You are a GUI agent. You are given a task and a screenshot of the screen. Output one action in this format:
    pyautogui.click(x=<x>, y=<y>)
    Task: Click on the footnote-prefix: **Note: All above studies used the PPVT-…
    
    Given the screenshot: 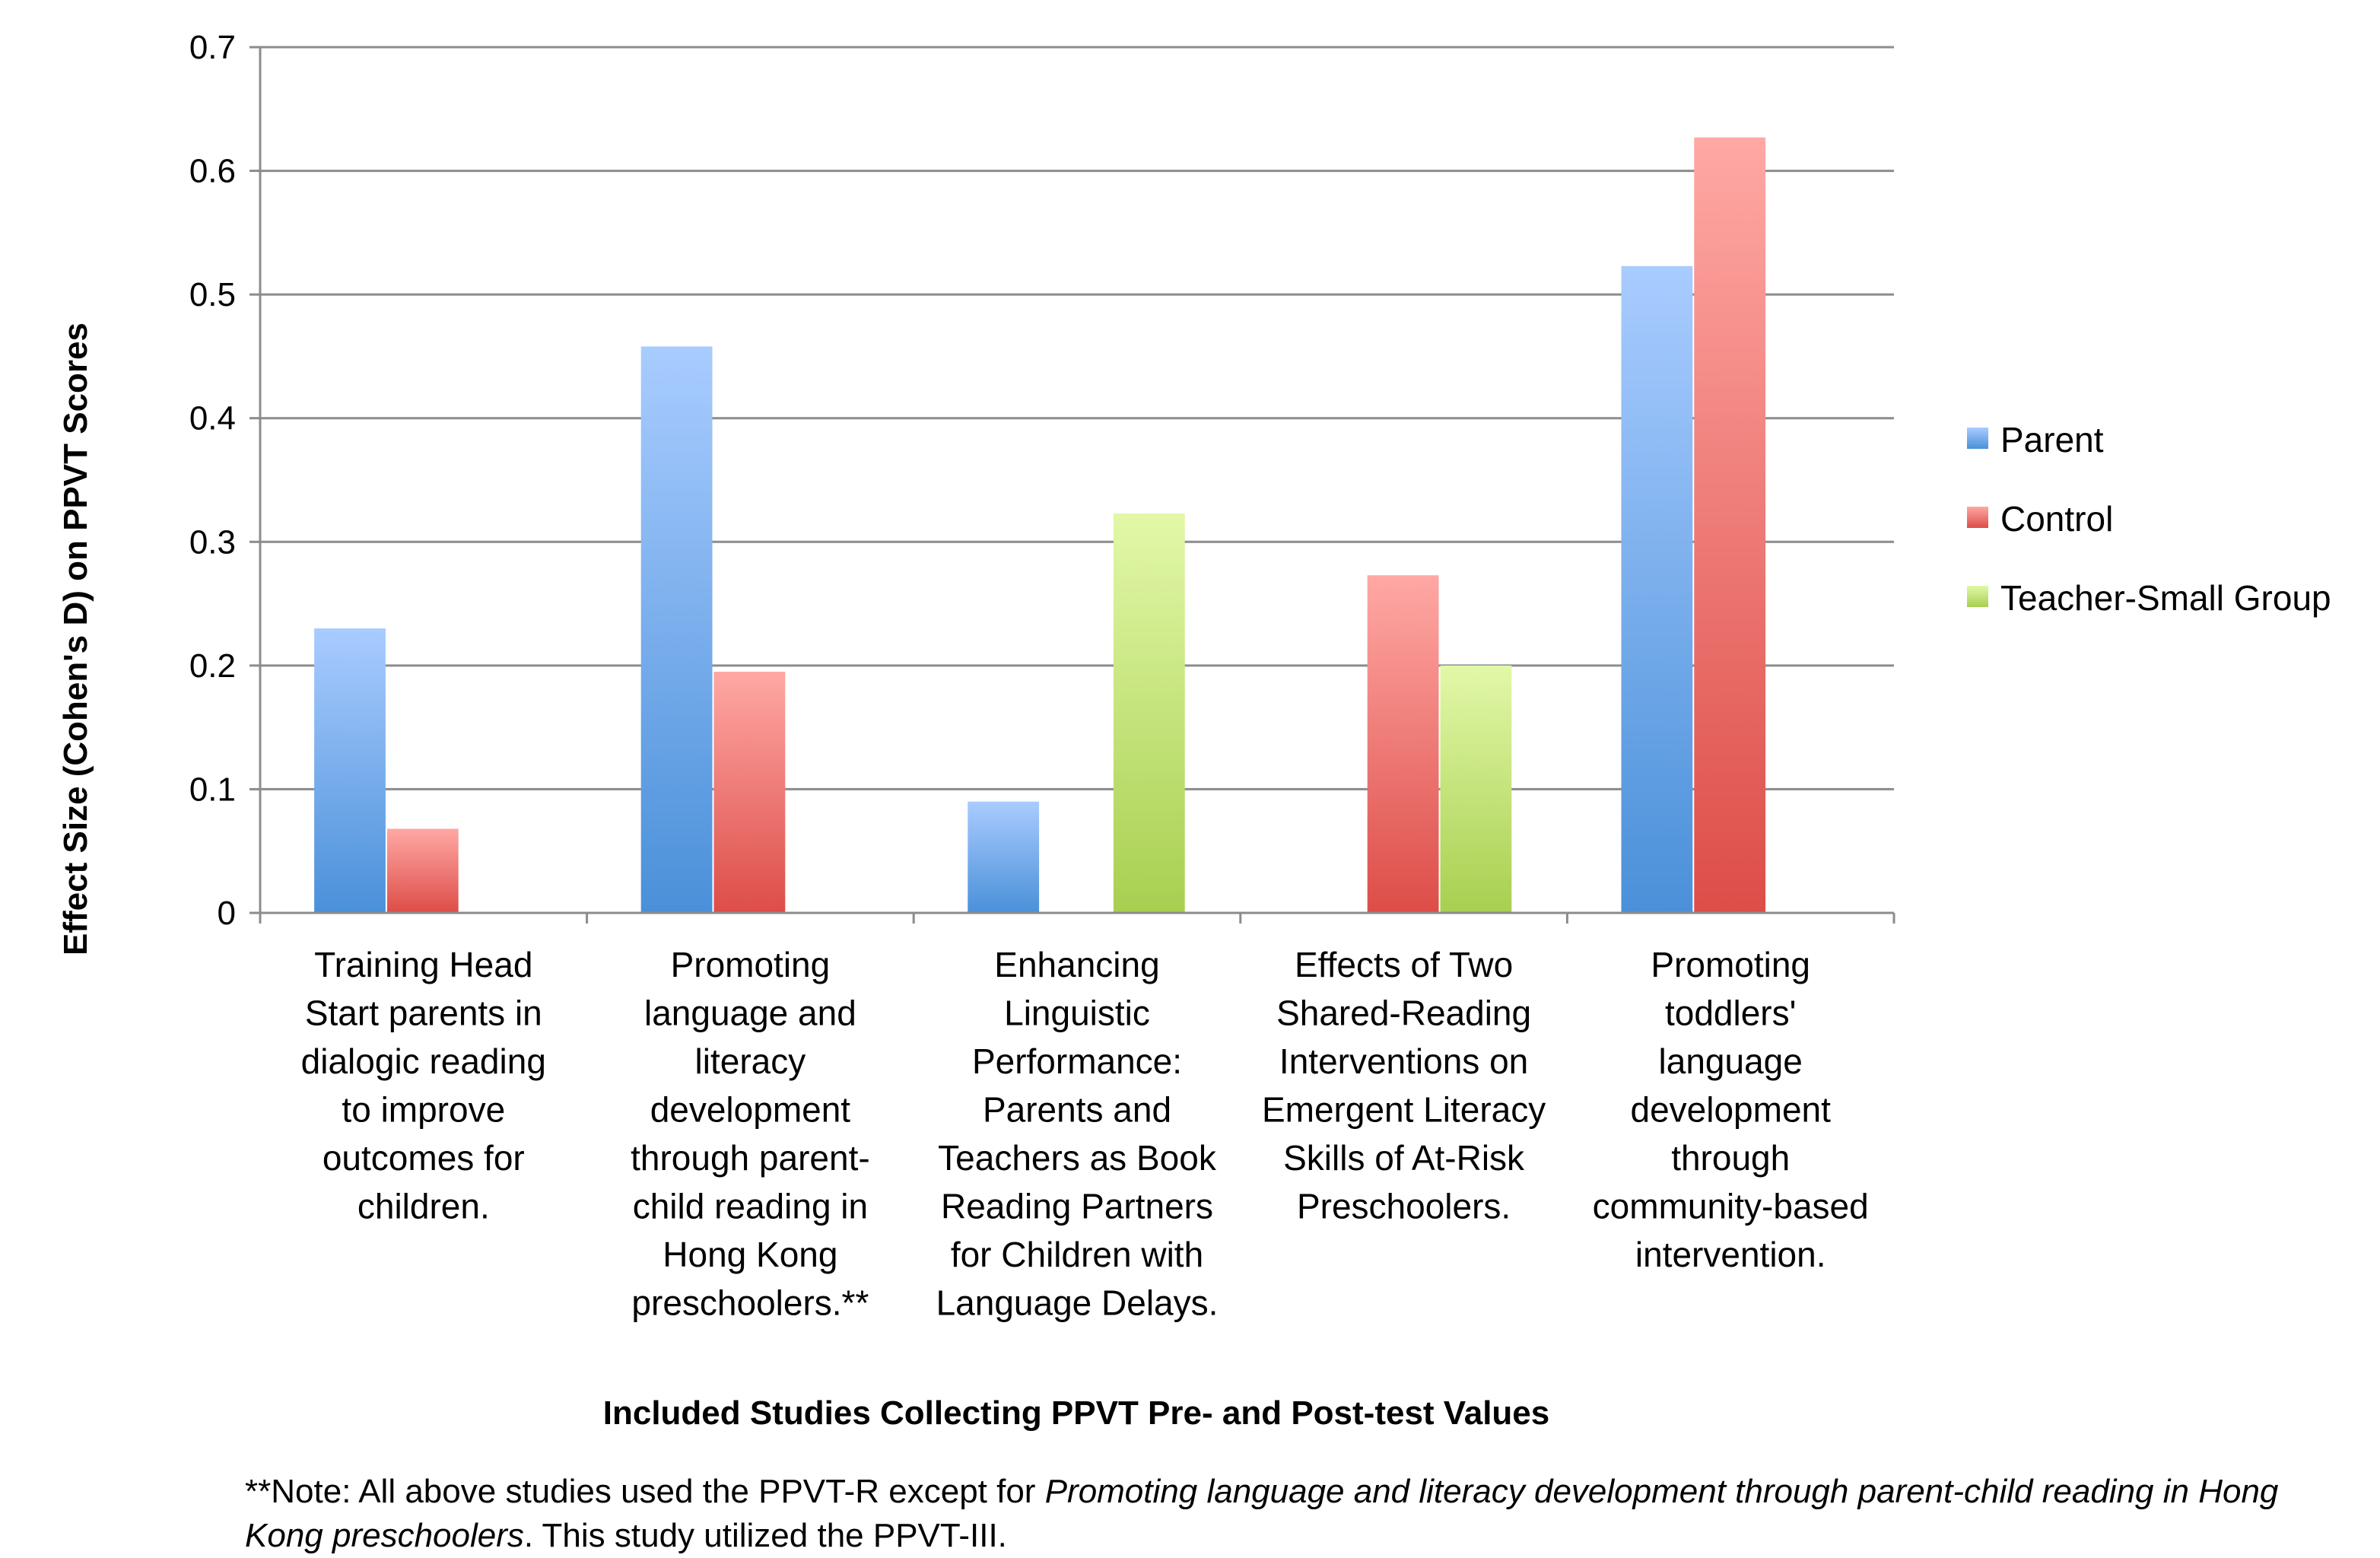 What is the action you would take?
    pyautogui.click(x=645, y=1491)
    